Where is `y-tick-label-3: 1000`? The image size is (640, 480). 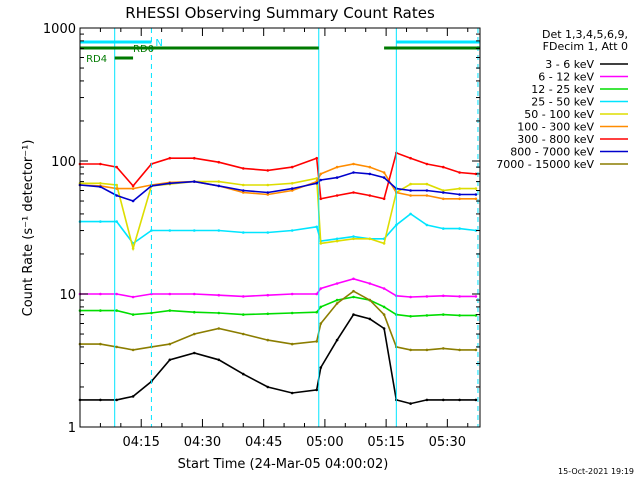
y-tick-label-3: 1000 is located at coordinates (59, 29).